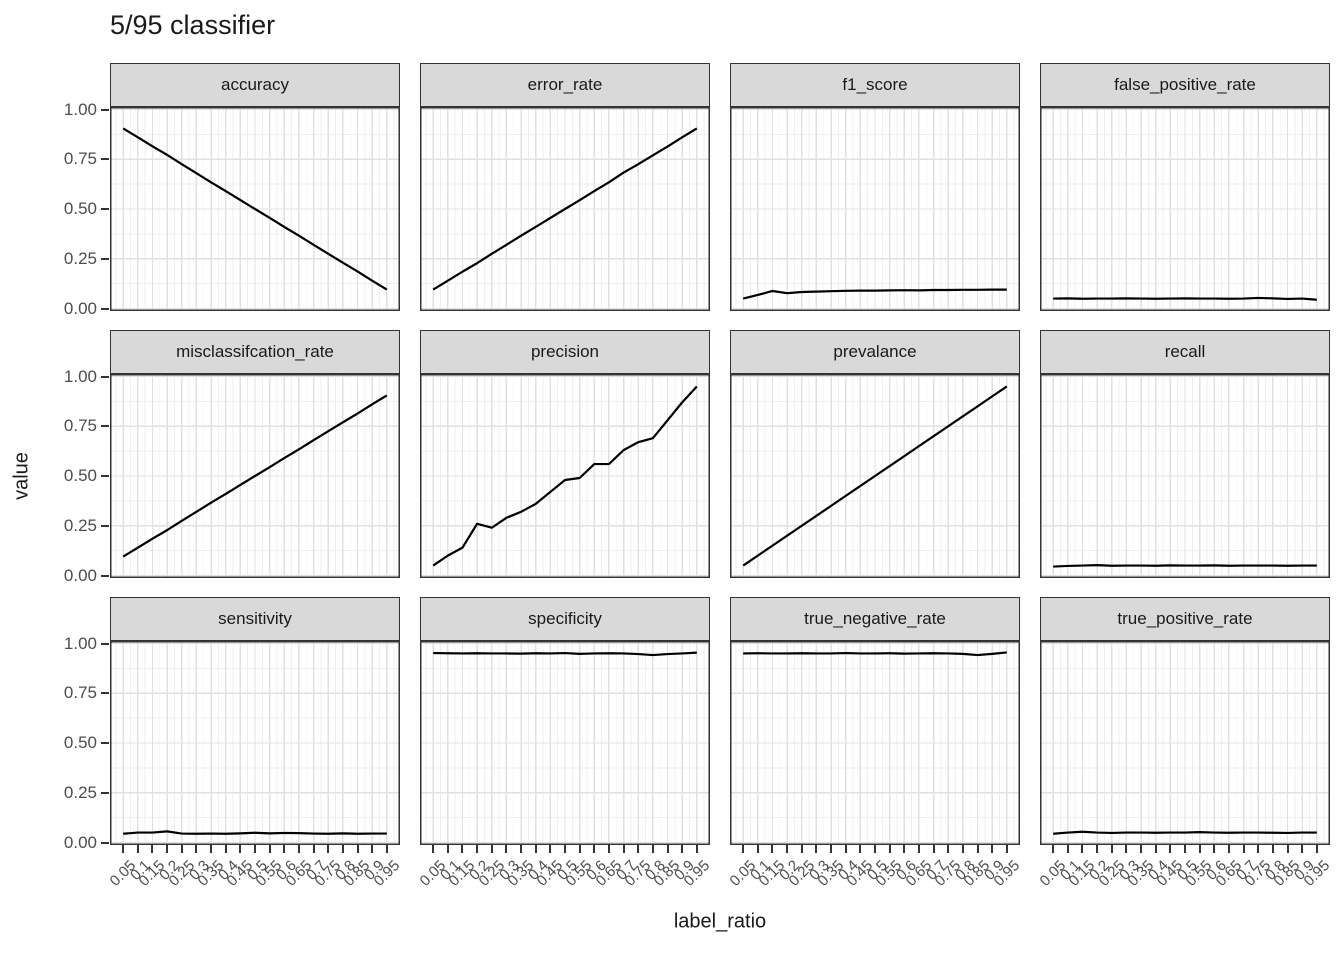 Image resolution: width=1344 pixels, height=960 pixels. I want to click on facet-panel-sensitivity, so click(255, 743).